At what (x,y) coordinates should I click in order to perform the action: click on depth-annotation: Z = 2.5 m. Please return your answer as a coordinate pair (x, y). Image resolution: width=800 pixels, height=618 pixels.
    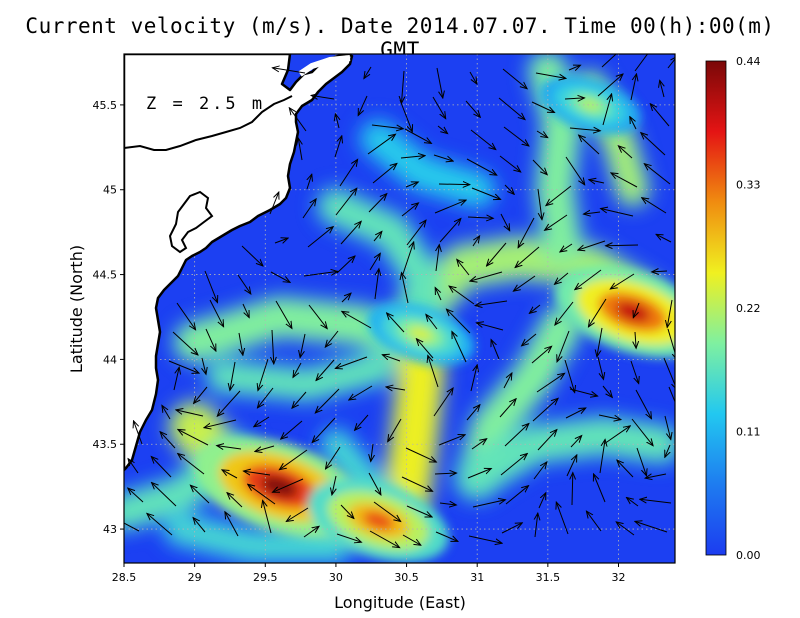
    Looking at the image, I should click on (205, 104).